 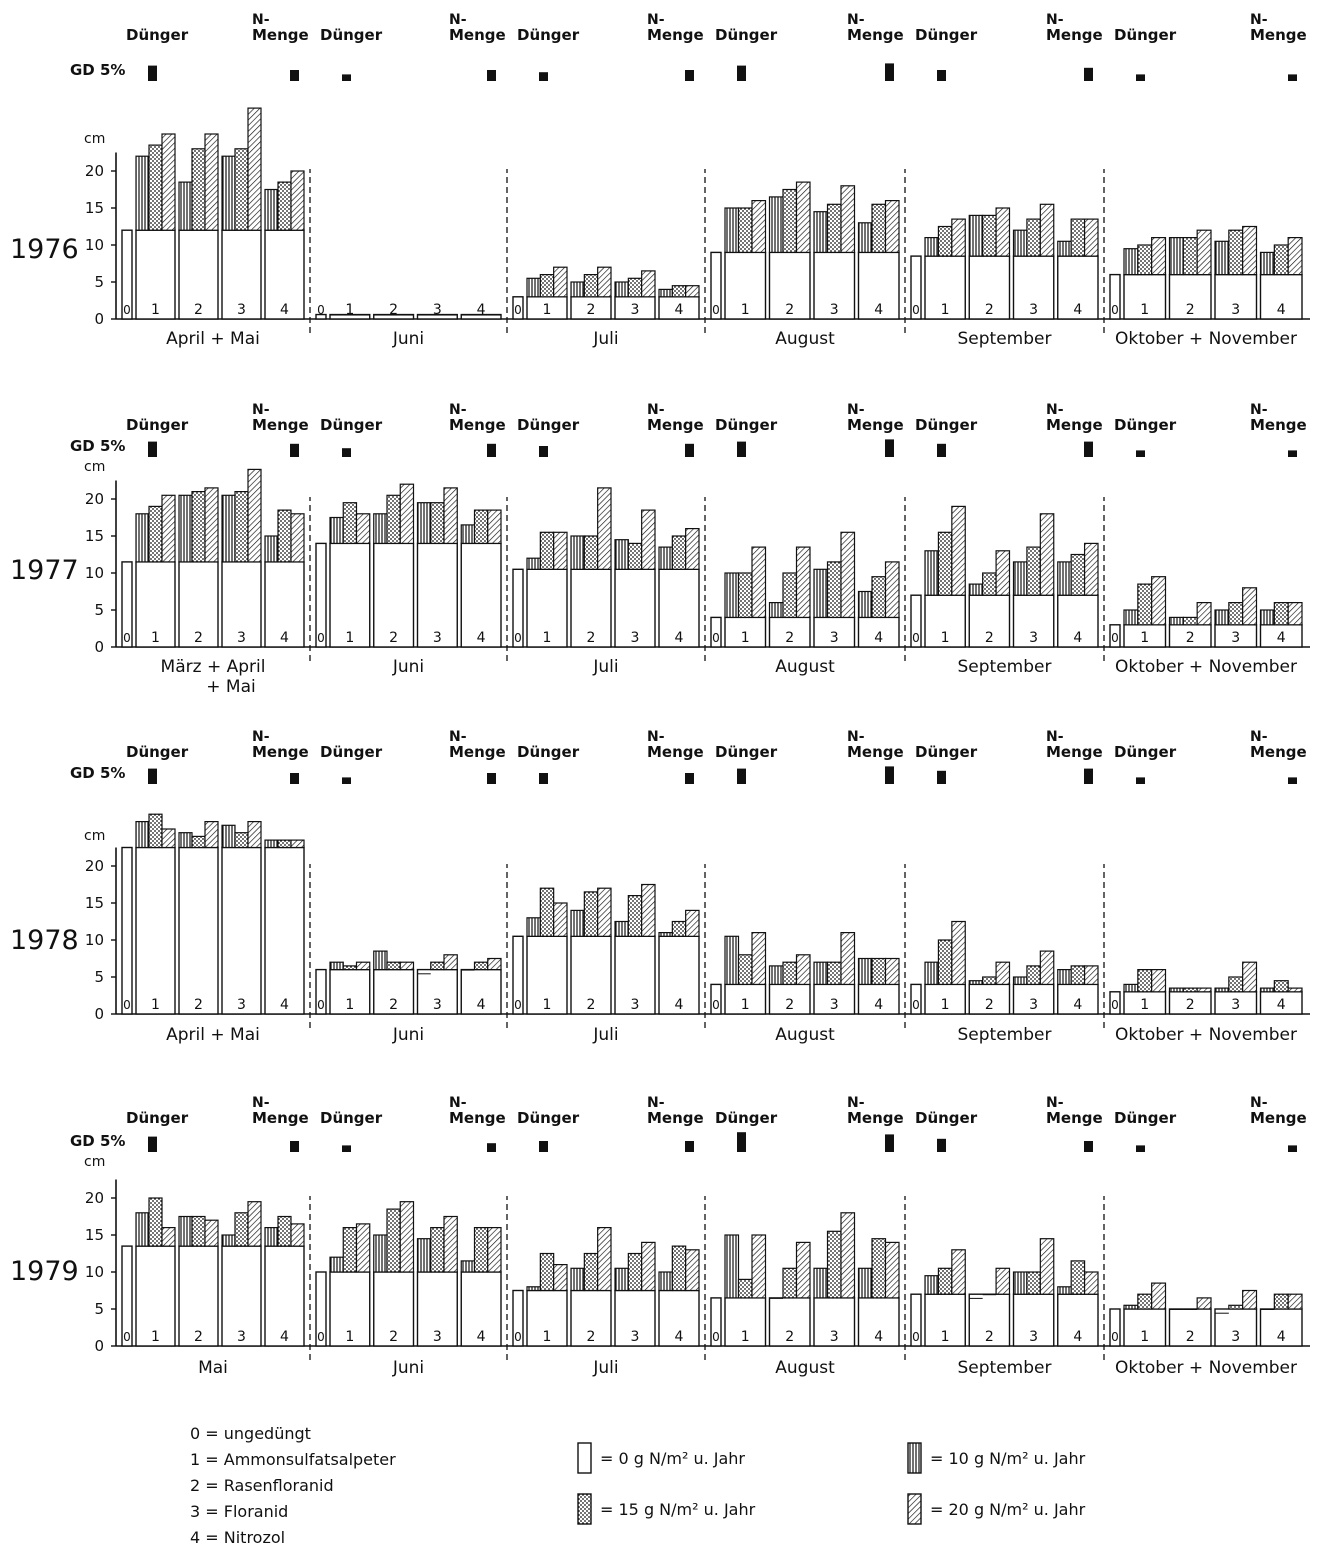 What do you see at coordinates (804, 1236) in the screenshot?
I see `period-4: Dünger N-Menge August 0 1 2 3 4` at bounding box center [804, 1236].